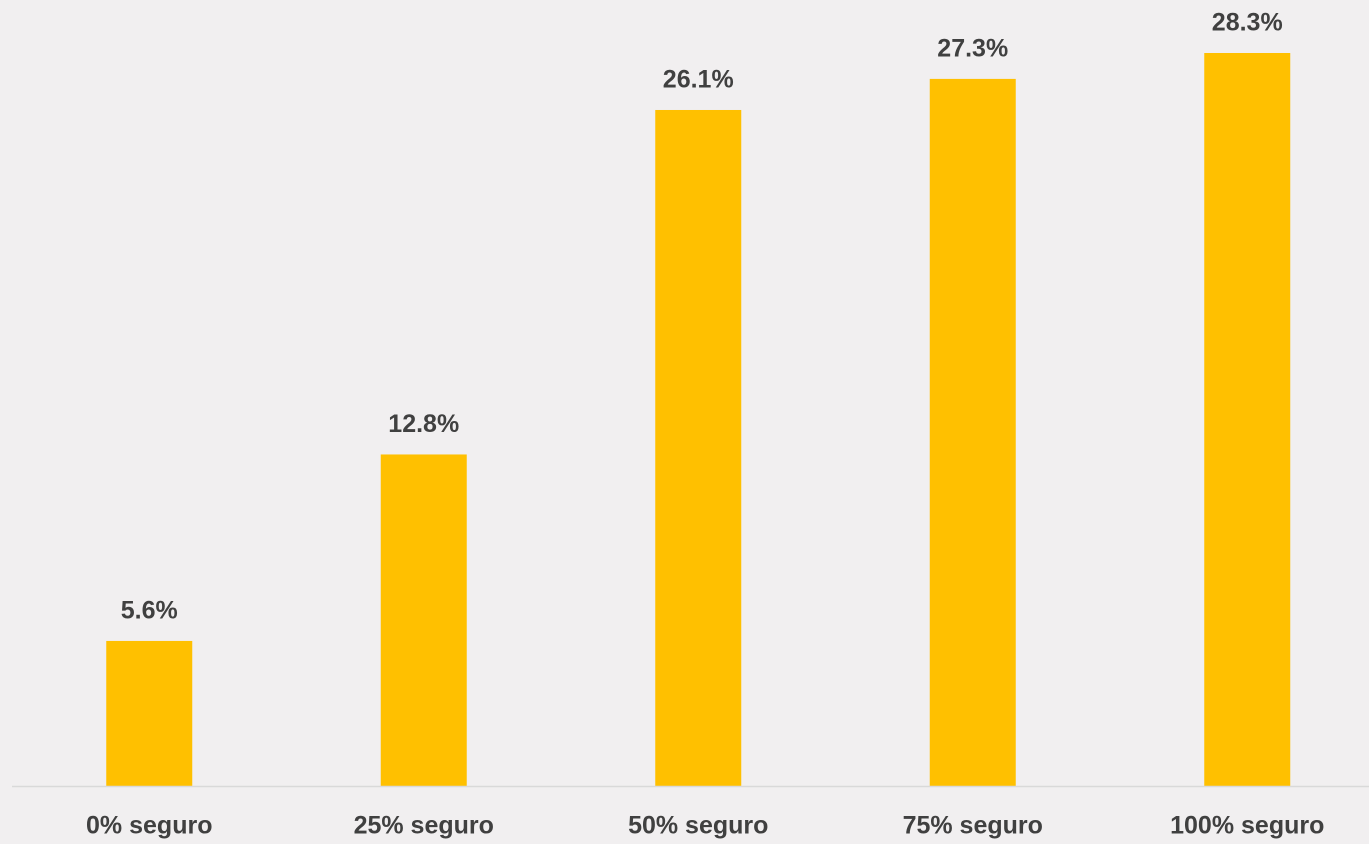 Image resolution: width=1369 pixels, height=844 pixels. What do you see at coordinates (1247, 826) in the screenshot?
I see `x-tick-label: 100% seguro` at bounding box center [1247, 826].